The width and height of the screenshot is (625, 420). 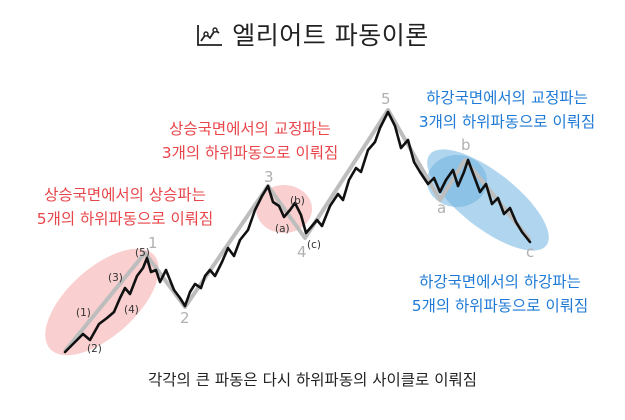 What do you see at coordinates (269, 177) in the screenshot?
I see `wave-label-3: 3` at bounding box center [269, 177].